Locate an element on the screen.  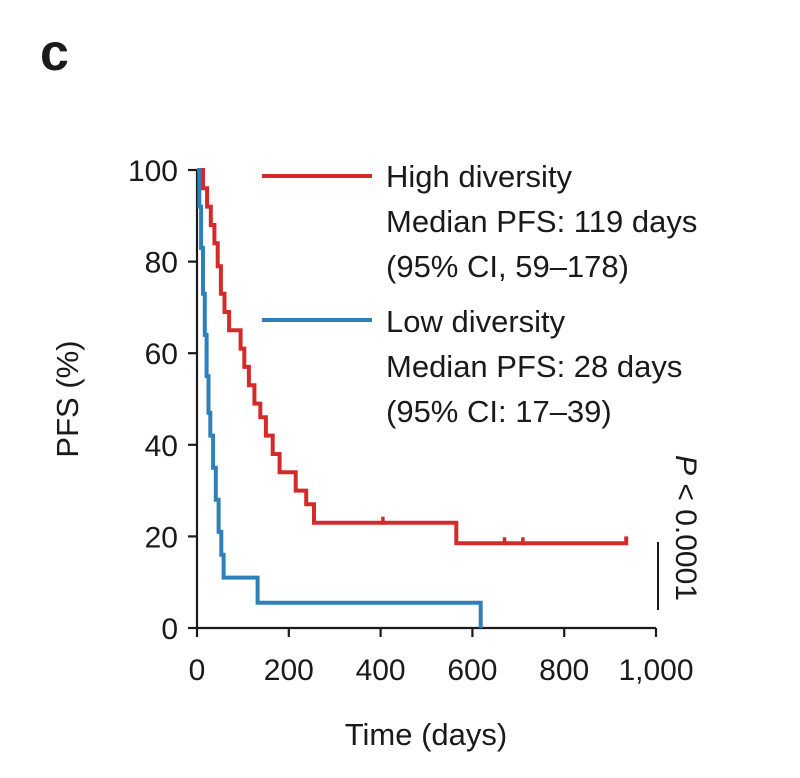
p-value-text: P < 0.0001 is located at coordinates (685, 528).